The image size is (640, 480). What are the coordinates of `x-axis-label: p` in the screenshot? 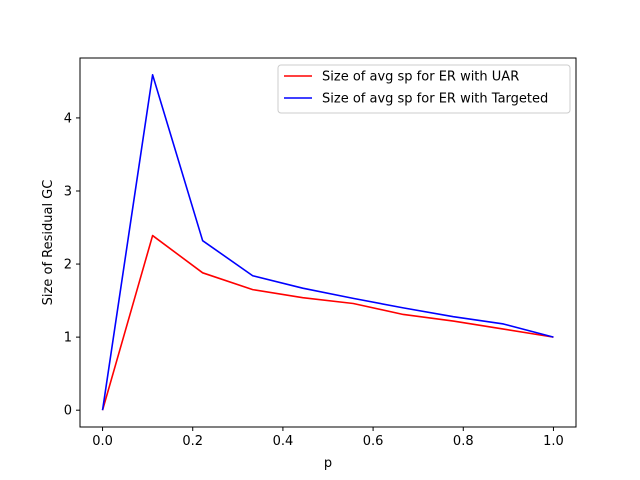 It's located at (328, 463).